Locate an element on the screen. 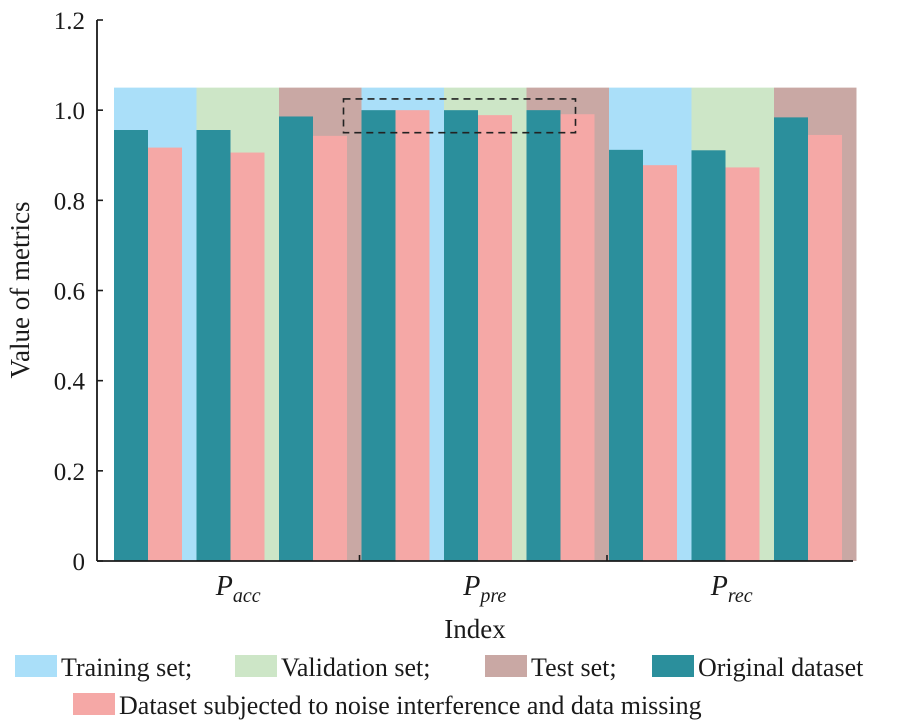  y-axis-title: Value of metrics is located at coordinates (20, 290).